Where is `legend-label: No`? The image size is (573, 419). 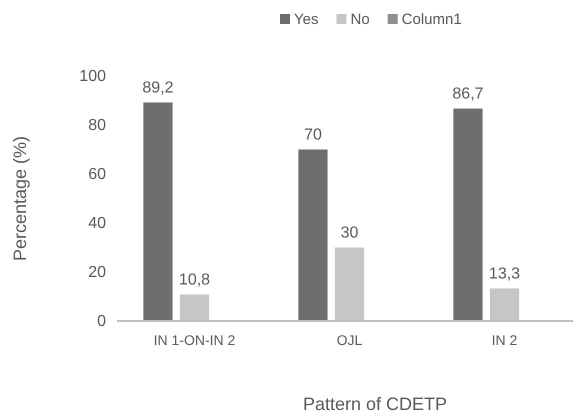
legend-label: No is located at coordinates (360, 19).